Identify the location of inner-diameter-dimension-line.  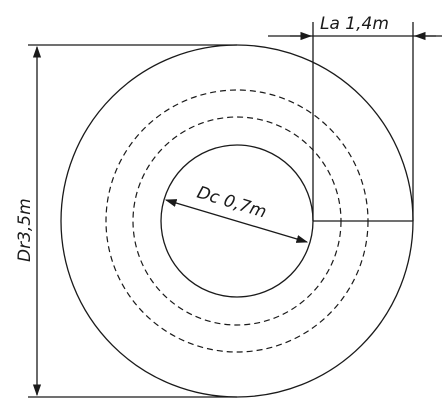
(236, 221).